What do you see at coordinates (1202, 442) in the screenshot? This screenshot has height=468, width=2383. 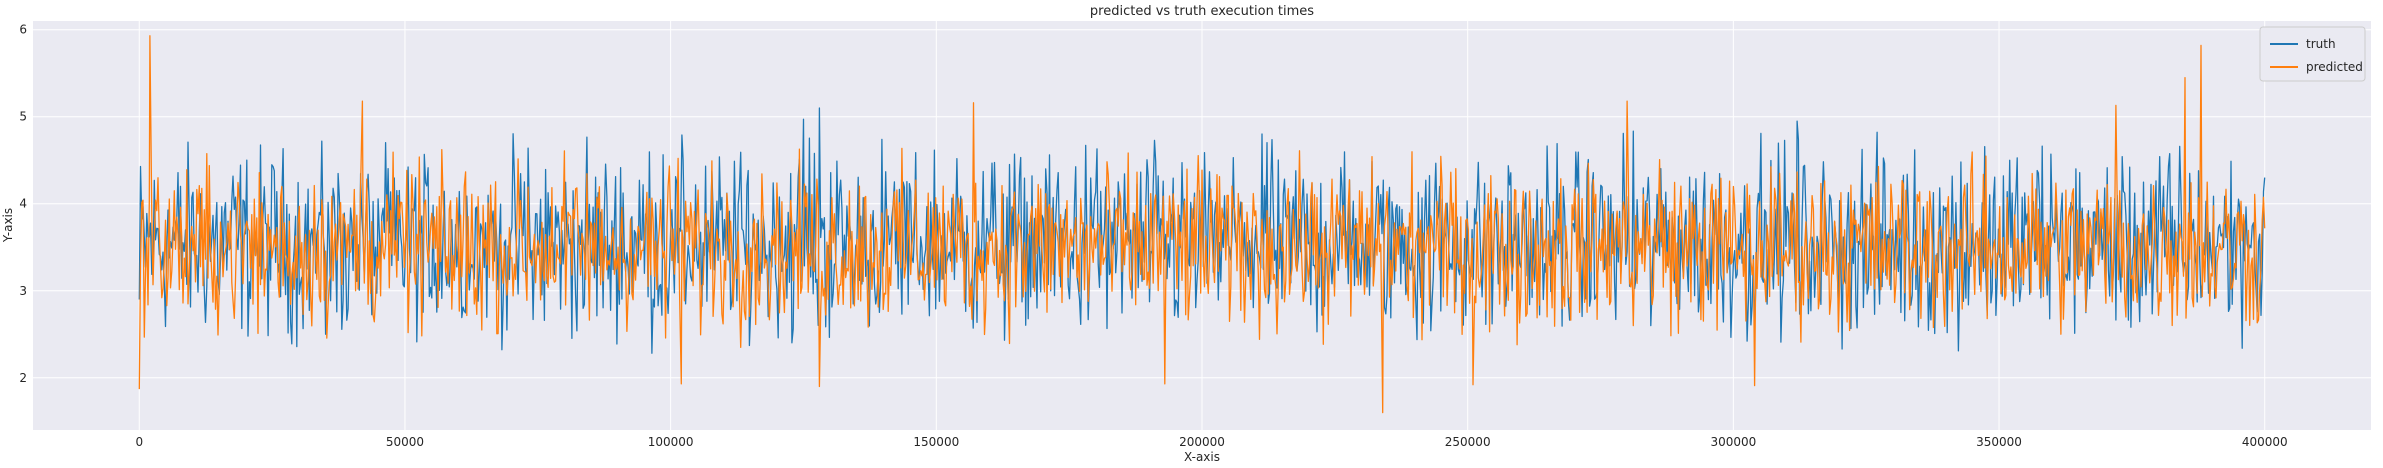 I see `x-tick-label: 200000` at bounding box center [1202, 442].